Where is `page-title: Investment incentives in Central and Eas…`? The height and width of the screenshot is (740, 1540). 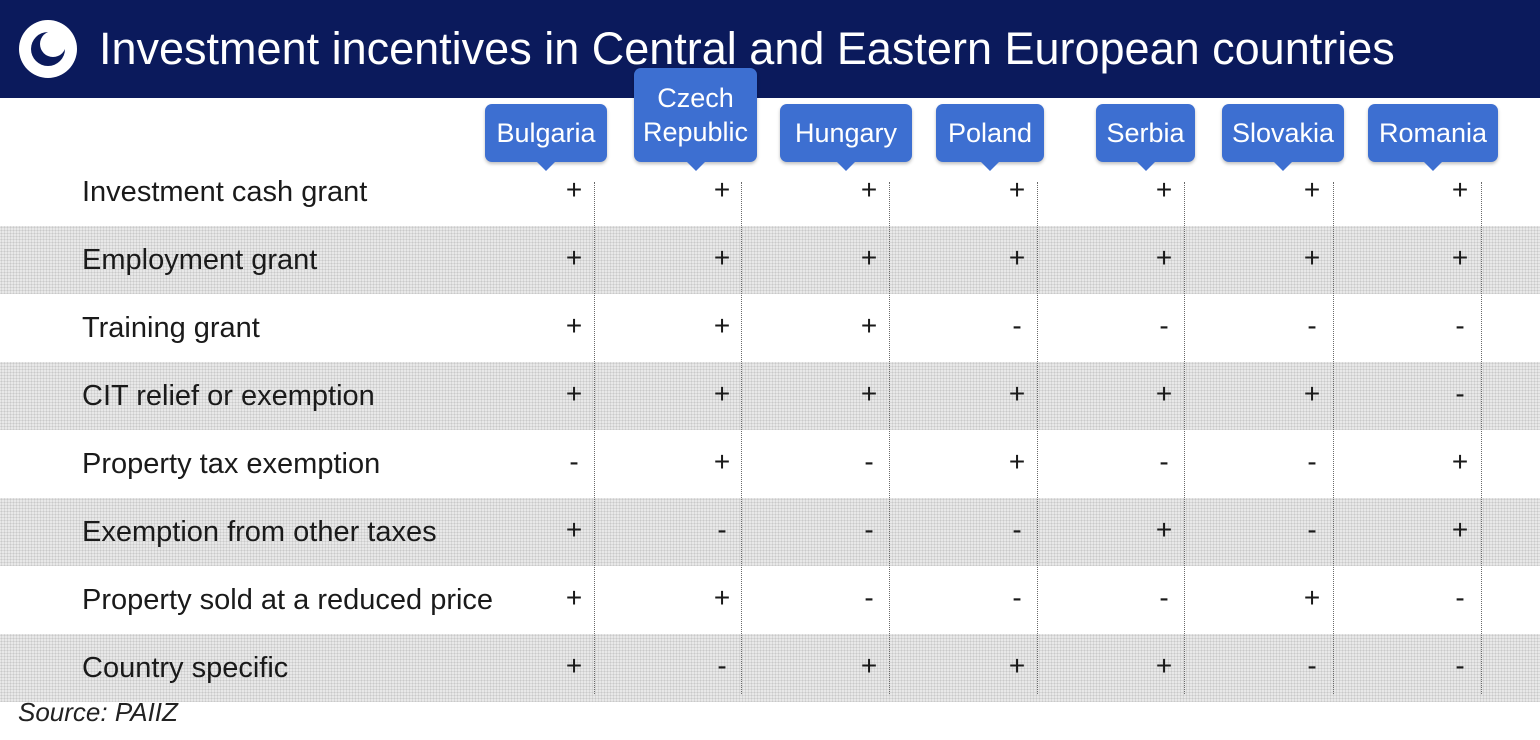
page-title: Investment incentives in Central and Eas… is located at coordinates (747, 48).